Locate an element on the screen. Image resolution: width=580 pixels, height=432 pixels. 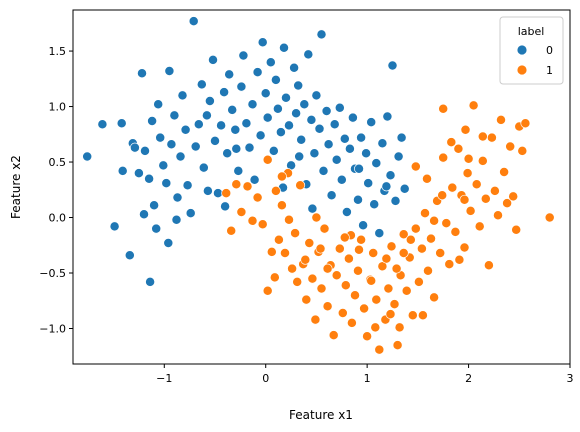
x-tick-label: −1 is located at coordinates (164, 378).